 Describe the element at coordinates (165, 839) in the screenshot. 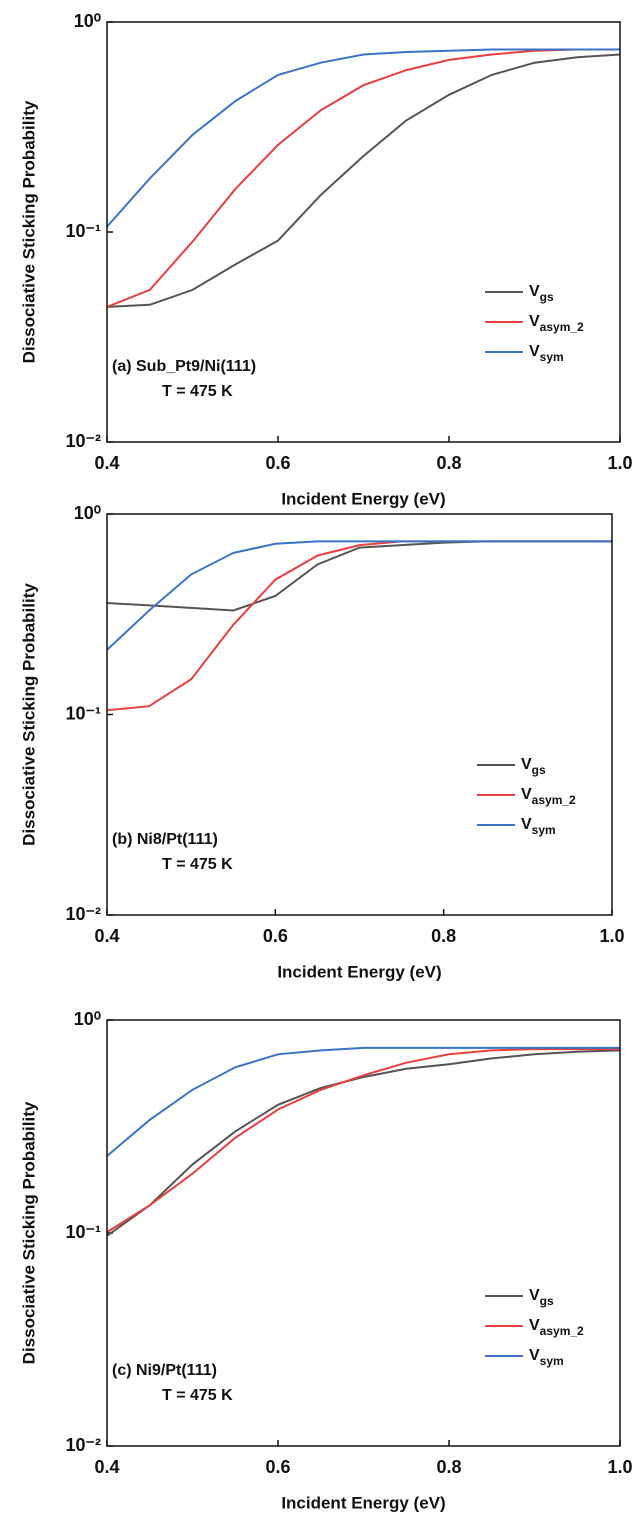

I see `annotation: (b) Ni8/Pt(111)` at that location.